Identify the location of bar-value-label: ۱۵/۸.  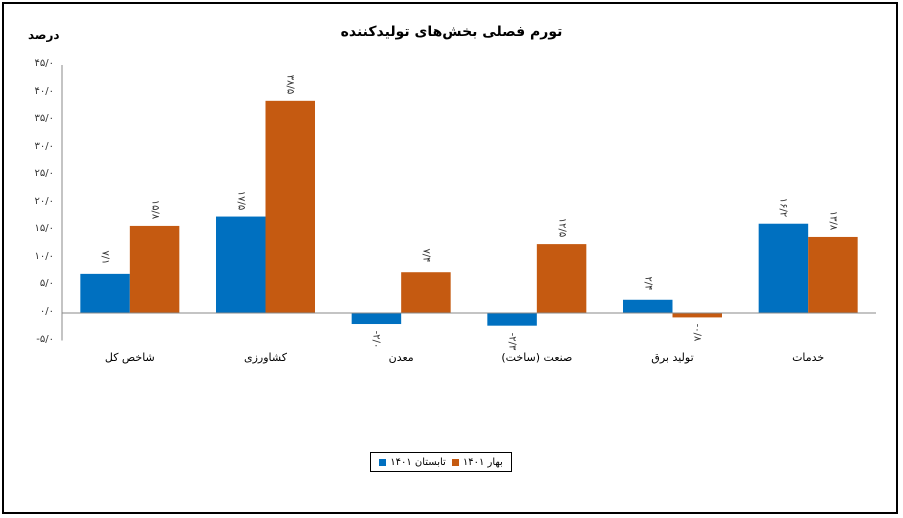
(155, 209).